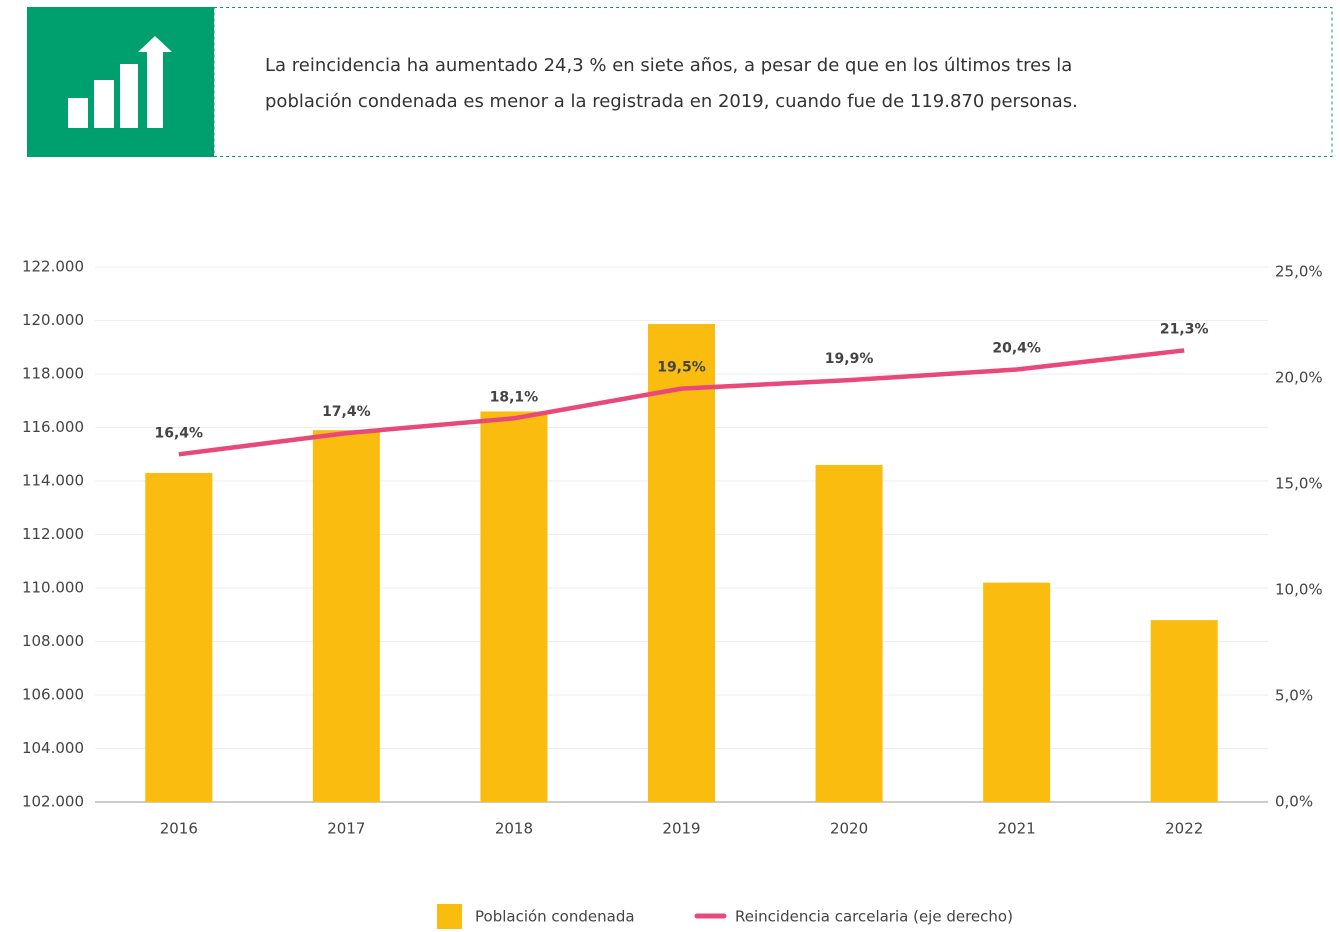 This screenshot has width=1340, height=932. Describe the element at coordinates (1299, 590) in the screenshot. I see `y2-tick-label: 10,0%` at that location.